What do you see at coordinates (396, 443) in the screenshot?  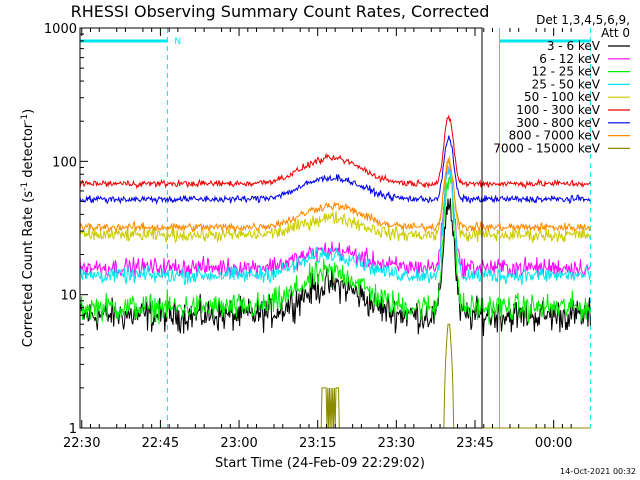 I see `x-tick-label: 23:30` at bounding box center [396, 443].